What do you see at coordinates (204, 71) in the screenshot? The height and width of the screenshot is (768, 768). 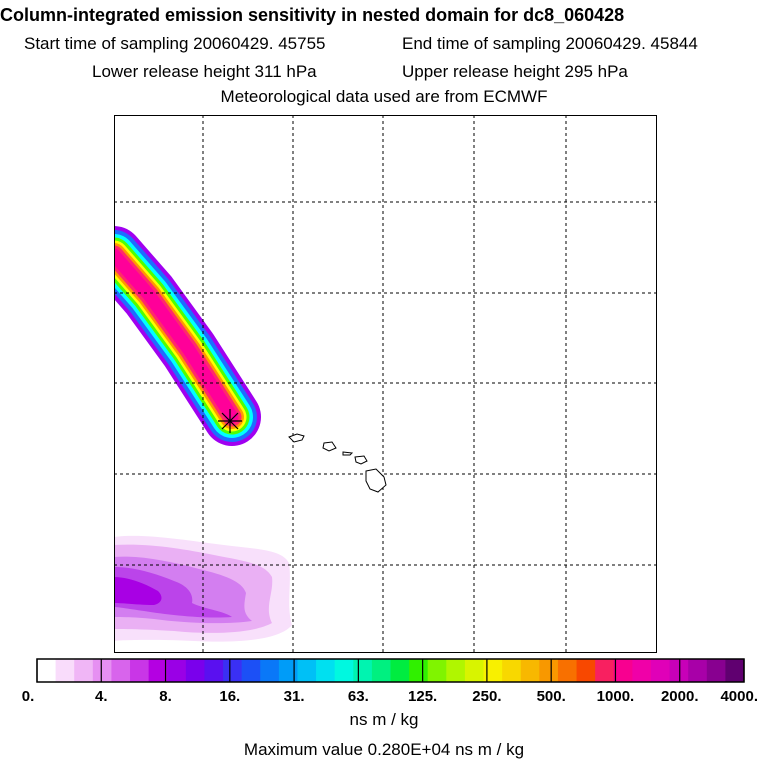 I see `lower-release-height-label: Lower release height 311 hPa` at bounding box center [204, 71].